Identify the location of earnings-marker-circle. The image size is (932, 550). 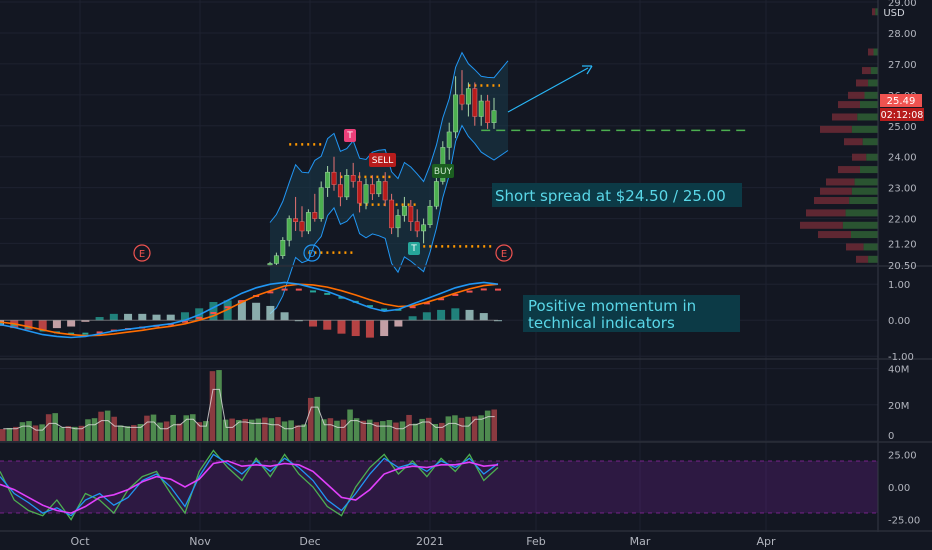
(142, 253).